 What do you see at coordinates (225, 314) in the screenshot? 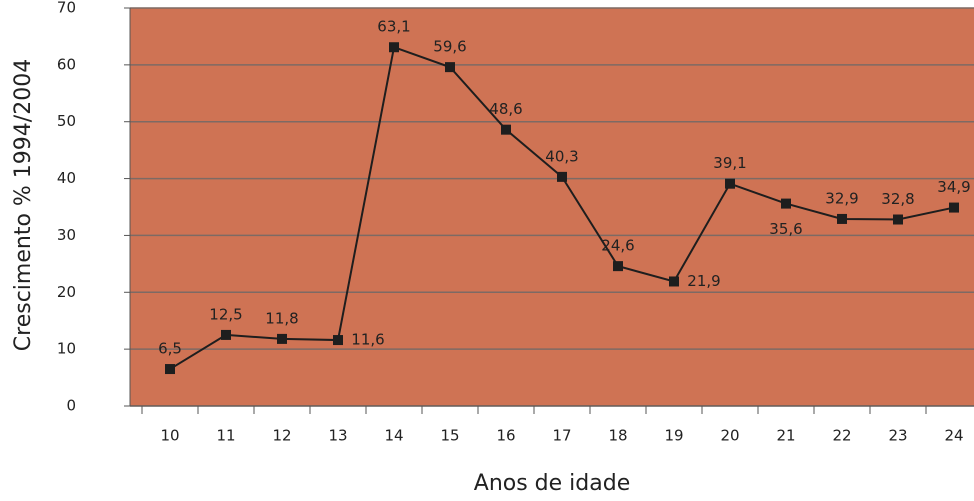
I see `data-label: 12,5` at bounding box center [225, 314].